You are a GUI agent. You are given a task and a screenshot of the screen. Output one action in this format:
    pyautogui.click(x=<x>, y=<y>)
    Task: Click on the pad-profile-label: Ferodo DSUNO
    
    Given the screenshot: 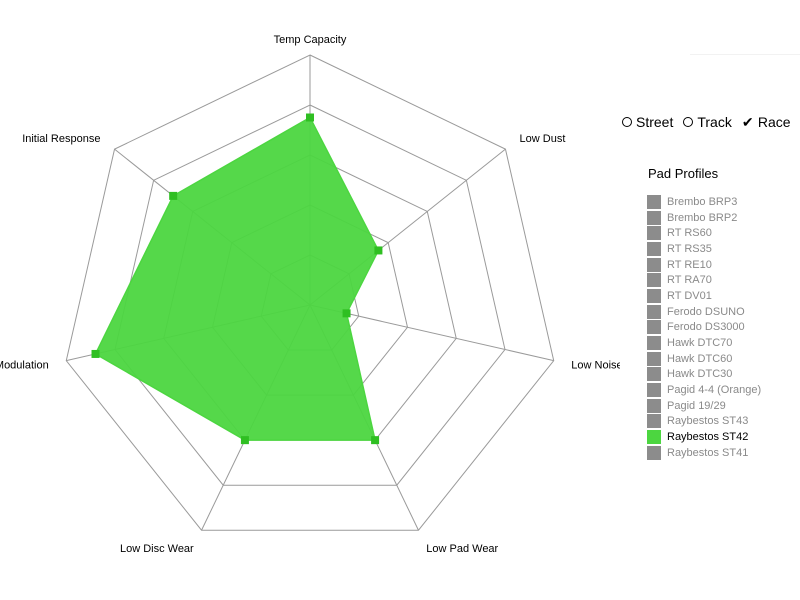 What is the action you would take?
    pyautogui.click(x=706, y=311)
    